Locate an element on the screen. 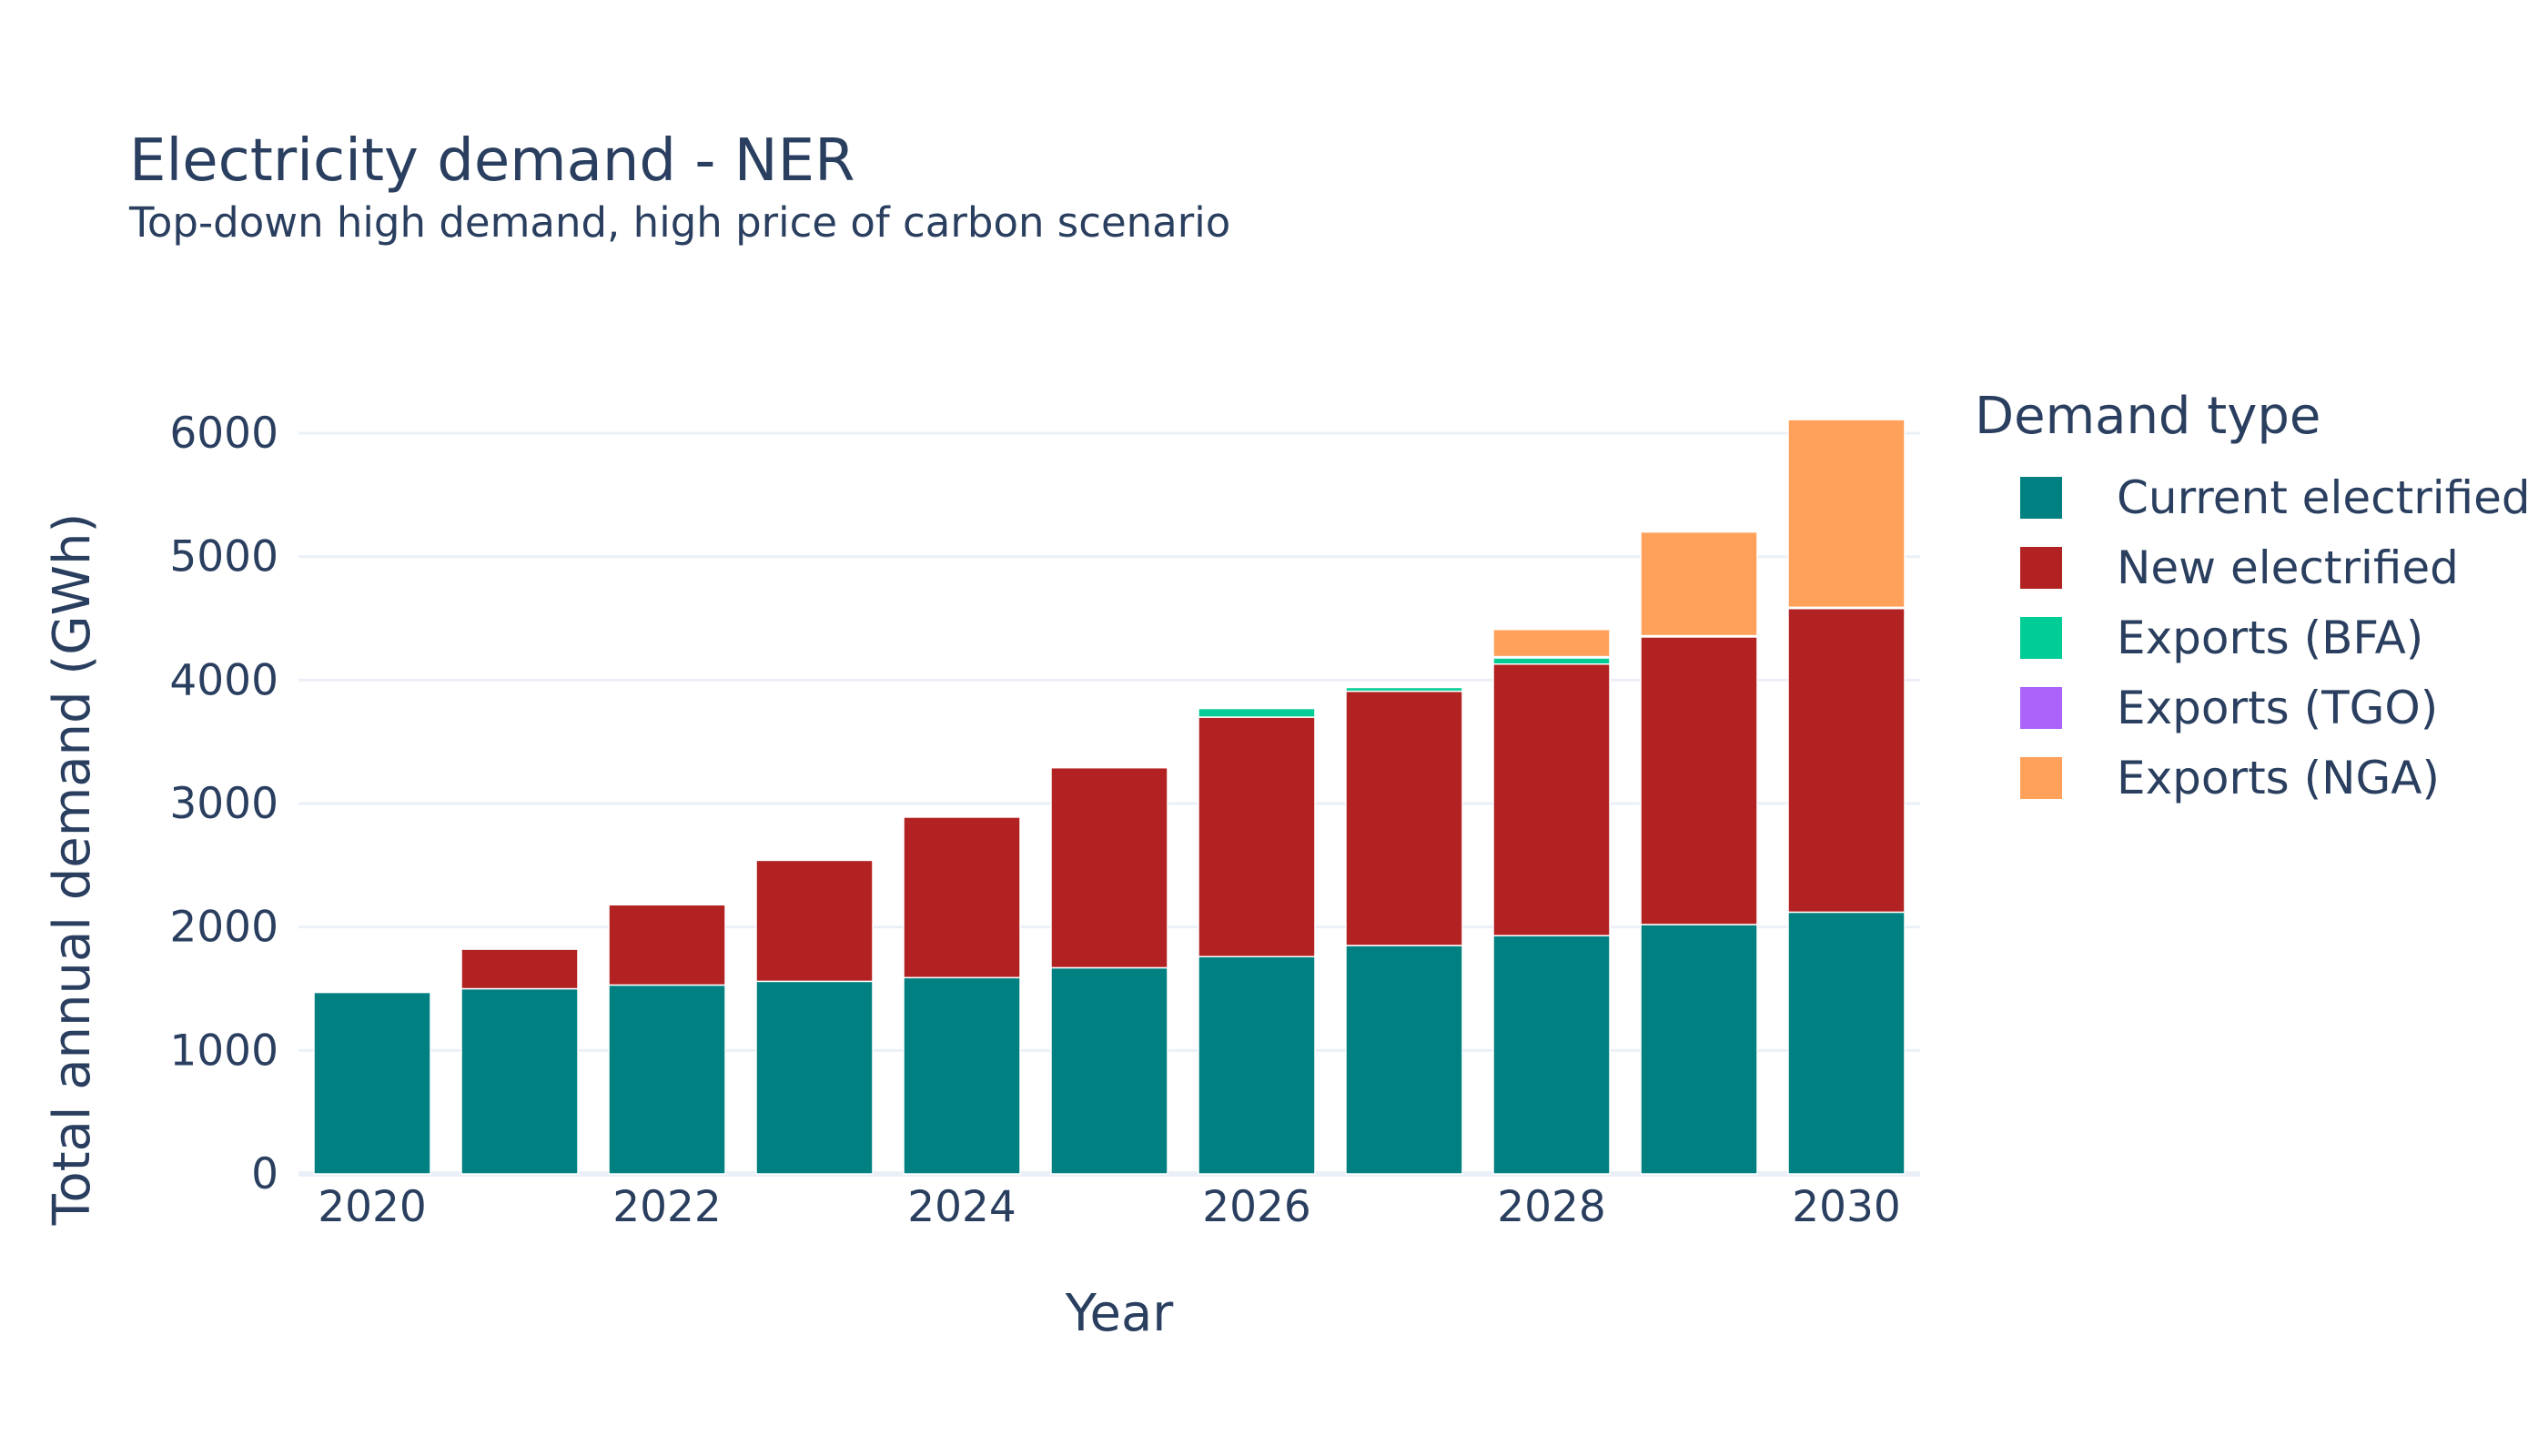  y-tick-label: 3000 is located at coordinates (224, 804).